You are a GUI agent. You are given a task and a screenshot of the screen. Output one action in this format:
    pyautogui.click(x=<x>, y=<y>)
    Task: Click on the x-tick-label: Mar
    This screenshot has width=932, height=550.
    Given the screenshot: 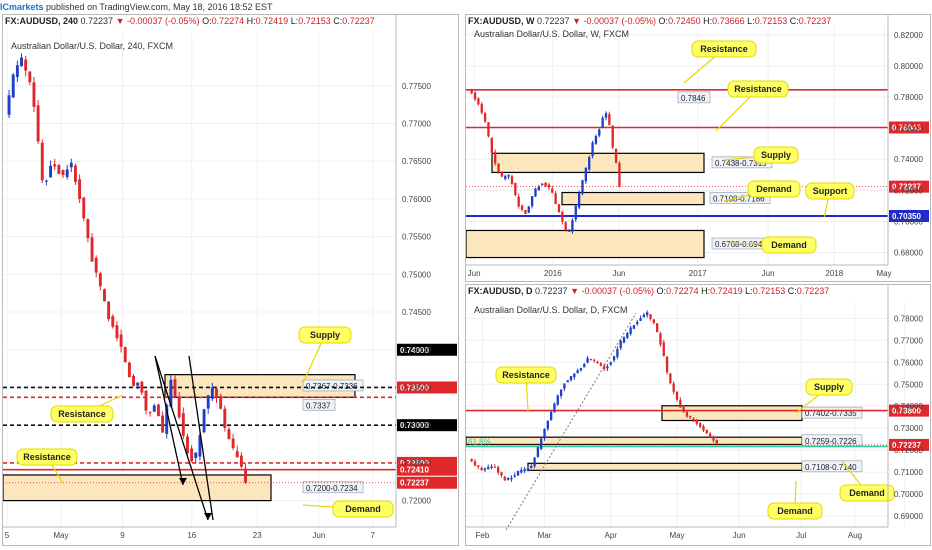 What is the action you would take?
    pyautogui.click(x=545, y=535)
    